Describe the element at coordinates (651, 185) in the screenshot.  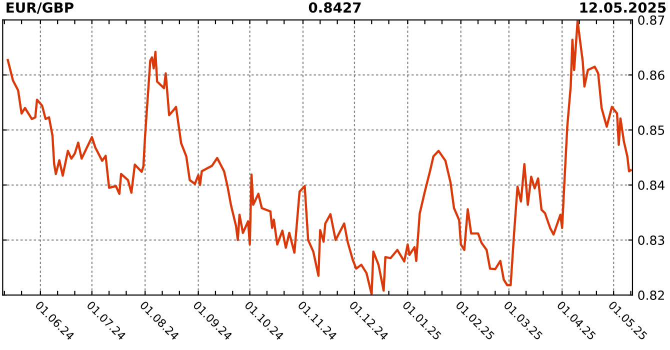
I see `y-tick-label: 0.84` at that location.